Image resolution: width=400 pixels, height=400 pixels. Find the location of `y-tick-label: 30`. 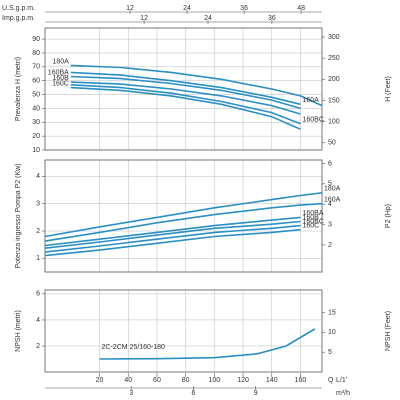

y-tick-label: 30 is located at coordinates (36, 122).